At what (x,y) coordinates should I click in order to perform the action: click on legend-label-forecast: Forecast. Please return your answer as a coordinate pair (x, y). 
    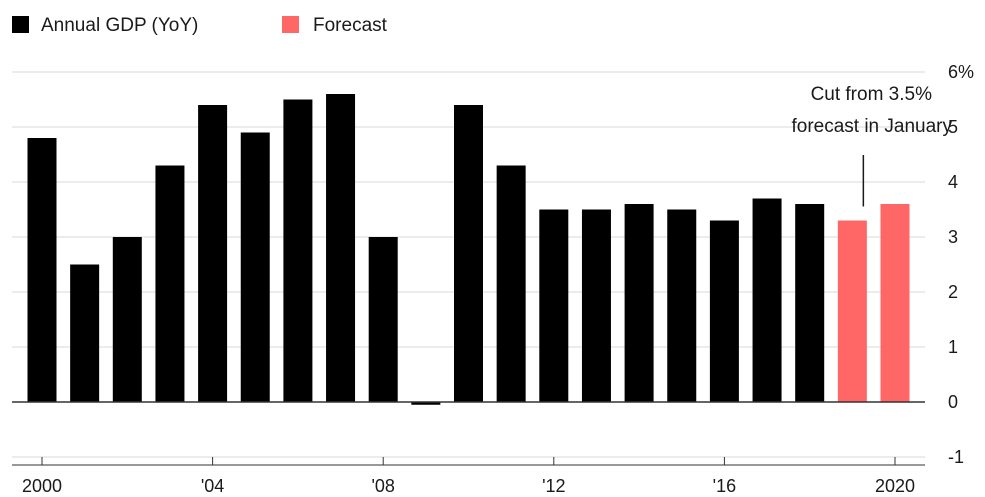
    Looking at the image, I should click on (350, 25).